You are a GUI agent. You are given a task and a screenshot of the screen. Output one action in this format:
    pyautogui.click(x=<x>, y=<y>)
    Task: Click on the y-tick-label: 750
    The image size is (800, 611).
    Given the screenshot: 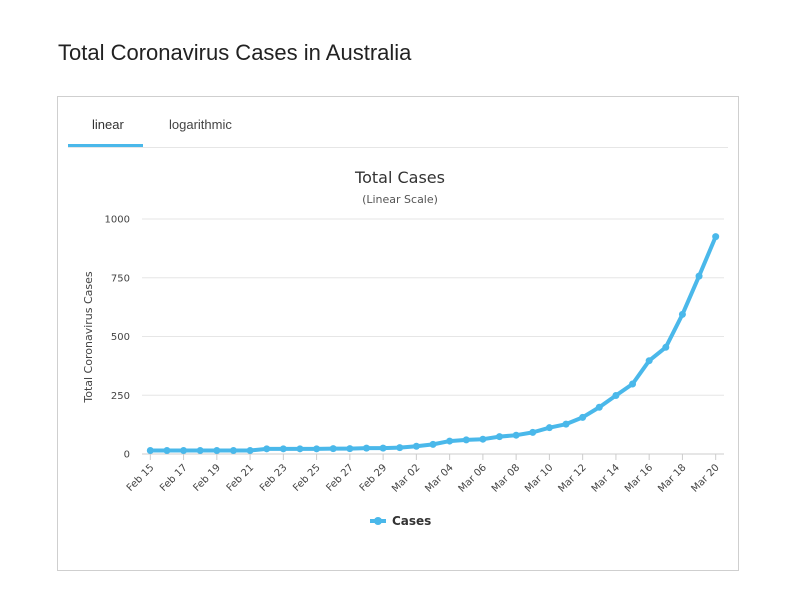 What is the action you would take?
    pyautogui.click(x=120, y=278)
    